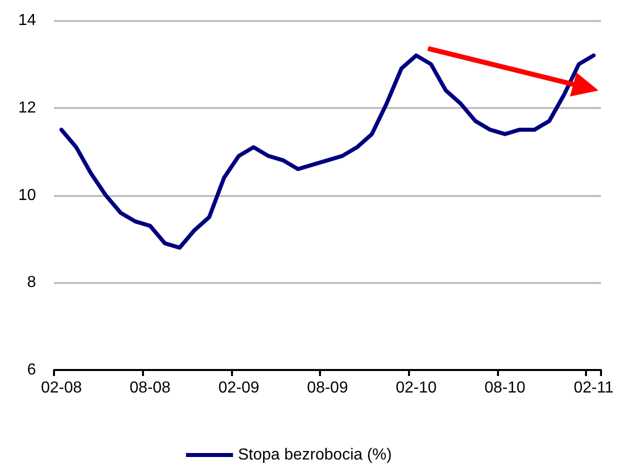  Describe the element at coordinates (315, 455) in the screenshot. I see `legend-label: Stopa bezrobocia (%)` at that location.